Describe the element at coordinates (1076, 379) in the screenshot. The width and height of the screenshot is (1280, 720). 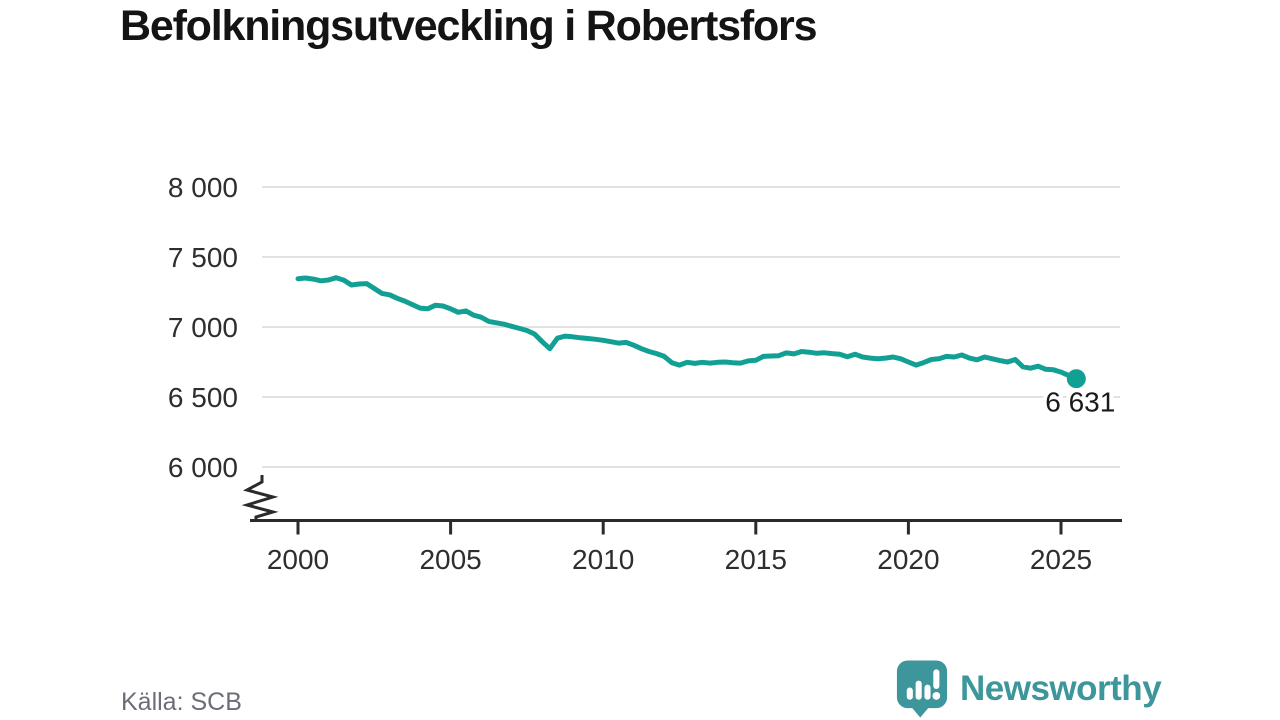
I see `latest-value-dot` at that location.